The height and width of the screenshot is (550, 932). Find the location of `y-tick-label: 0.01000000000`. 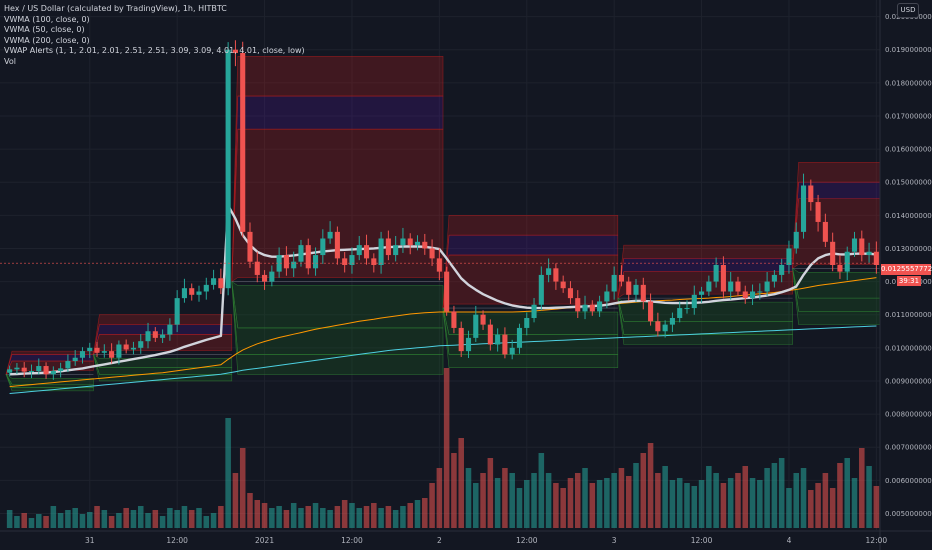

y-tick-label: 0.01000000000 is located at coordinates (908, 348).